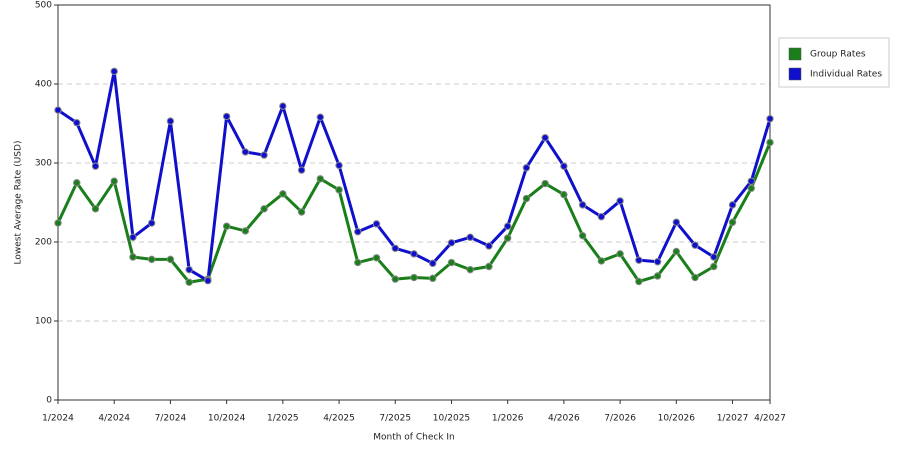 The width and height of the screenshot is (900, 450). What do you see at coordinates (283, 419) in the screenshot?
I see `x-tick-label: 1/2025` at bounding box center [283, 419].